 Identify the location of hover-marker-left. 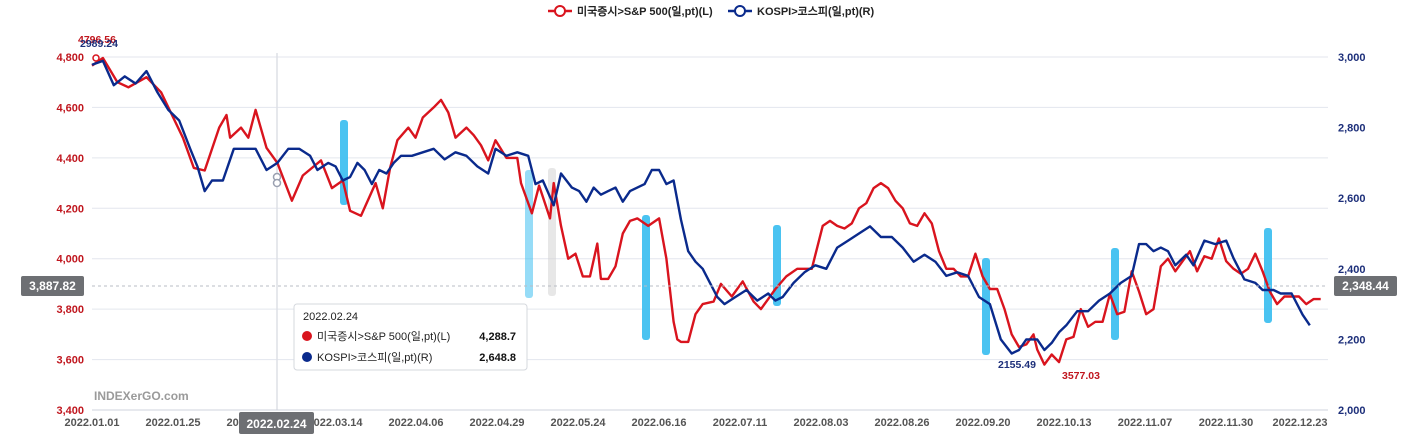
(277, 183).